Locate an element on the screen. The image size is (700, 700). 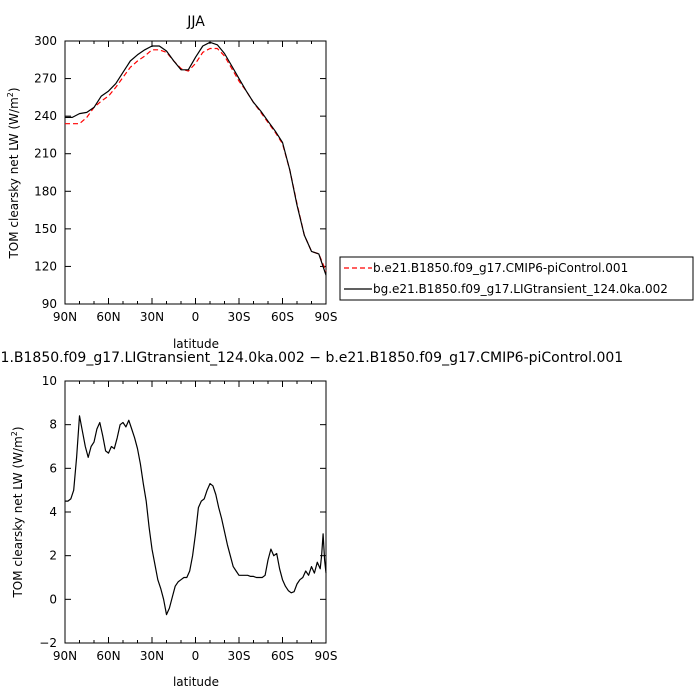
bottom-series is located at coordinates (196, 515).